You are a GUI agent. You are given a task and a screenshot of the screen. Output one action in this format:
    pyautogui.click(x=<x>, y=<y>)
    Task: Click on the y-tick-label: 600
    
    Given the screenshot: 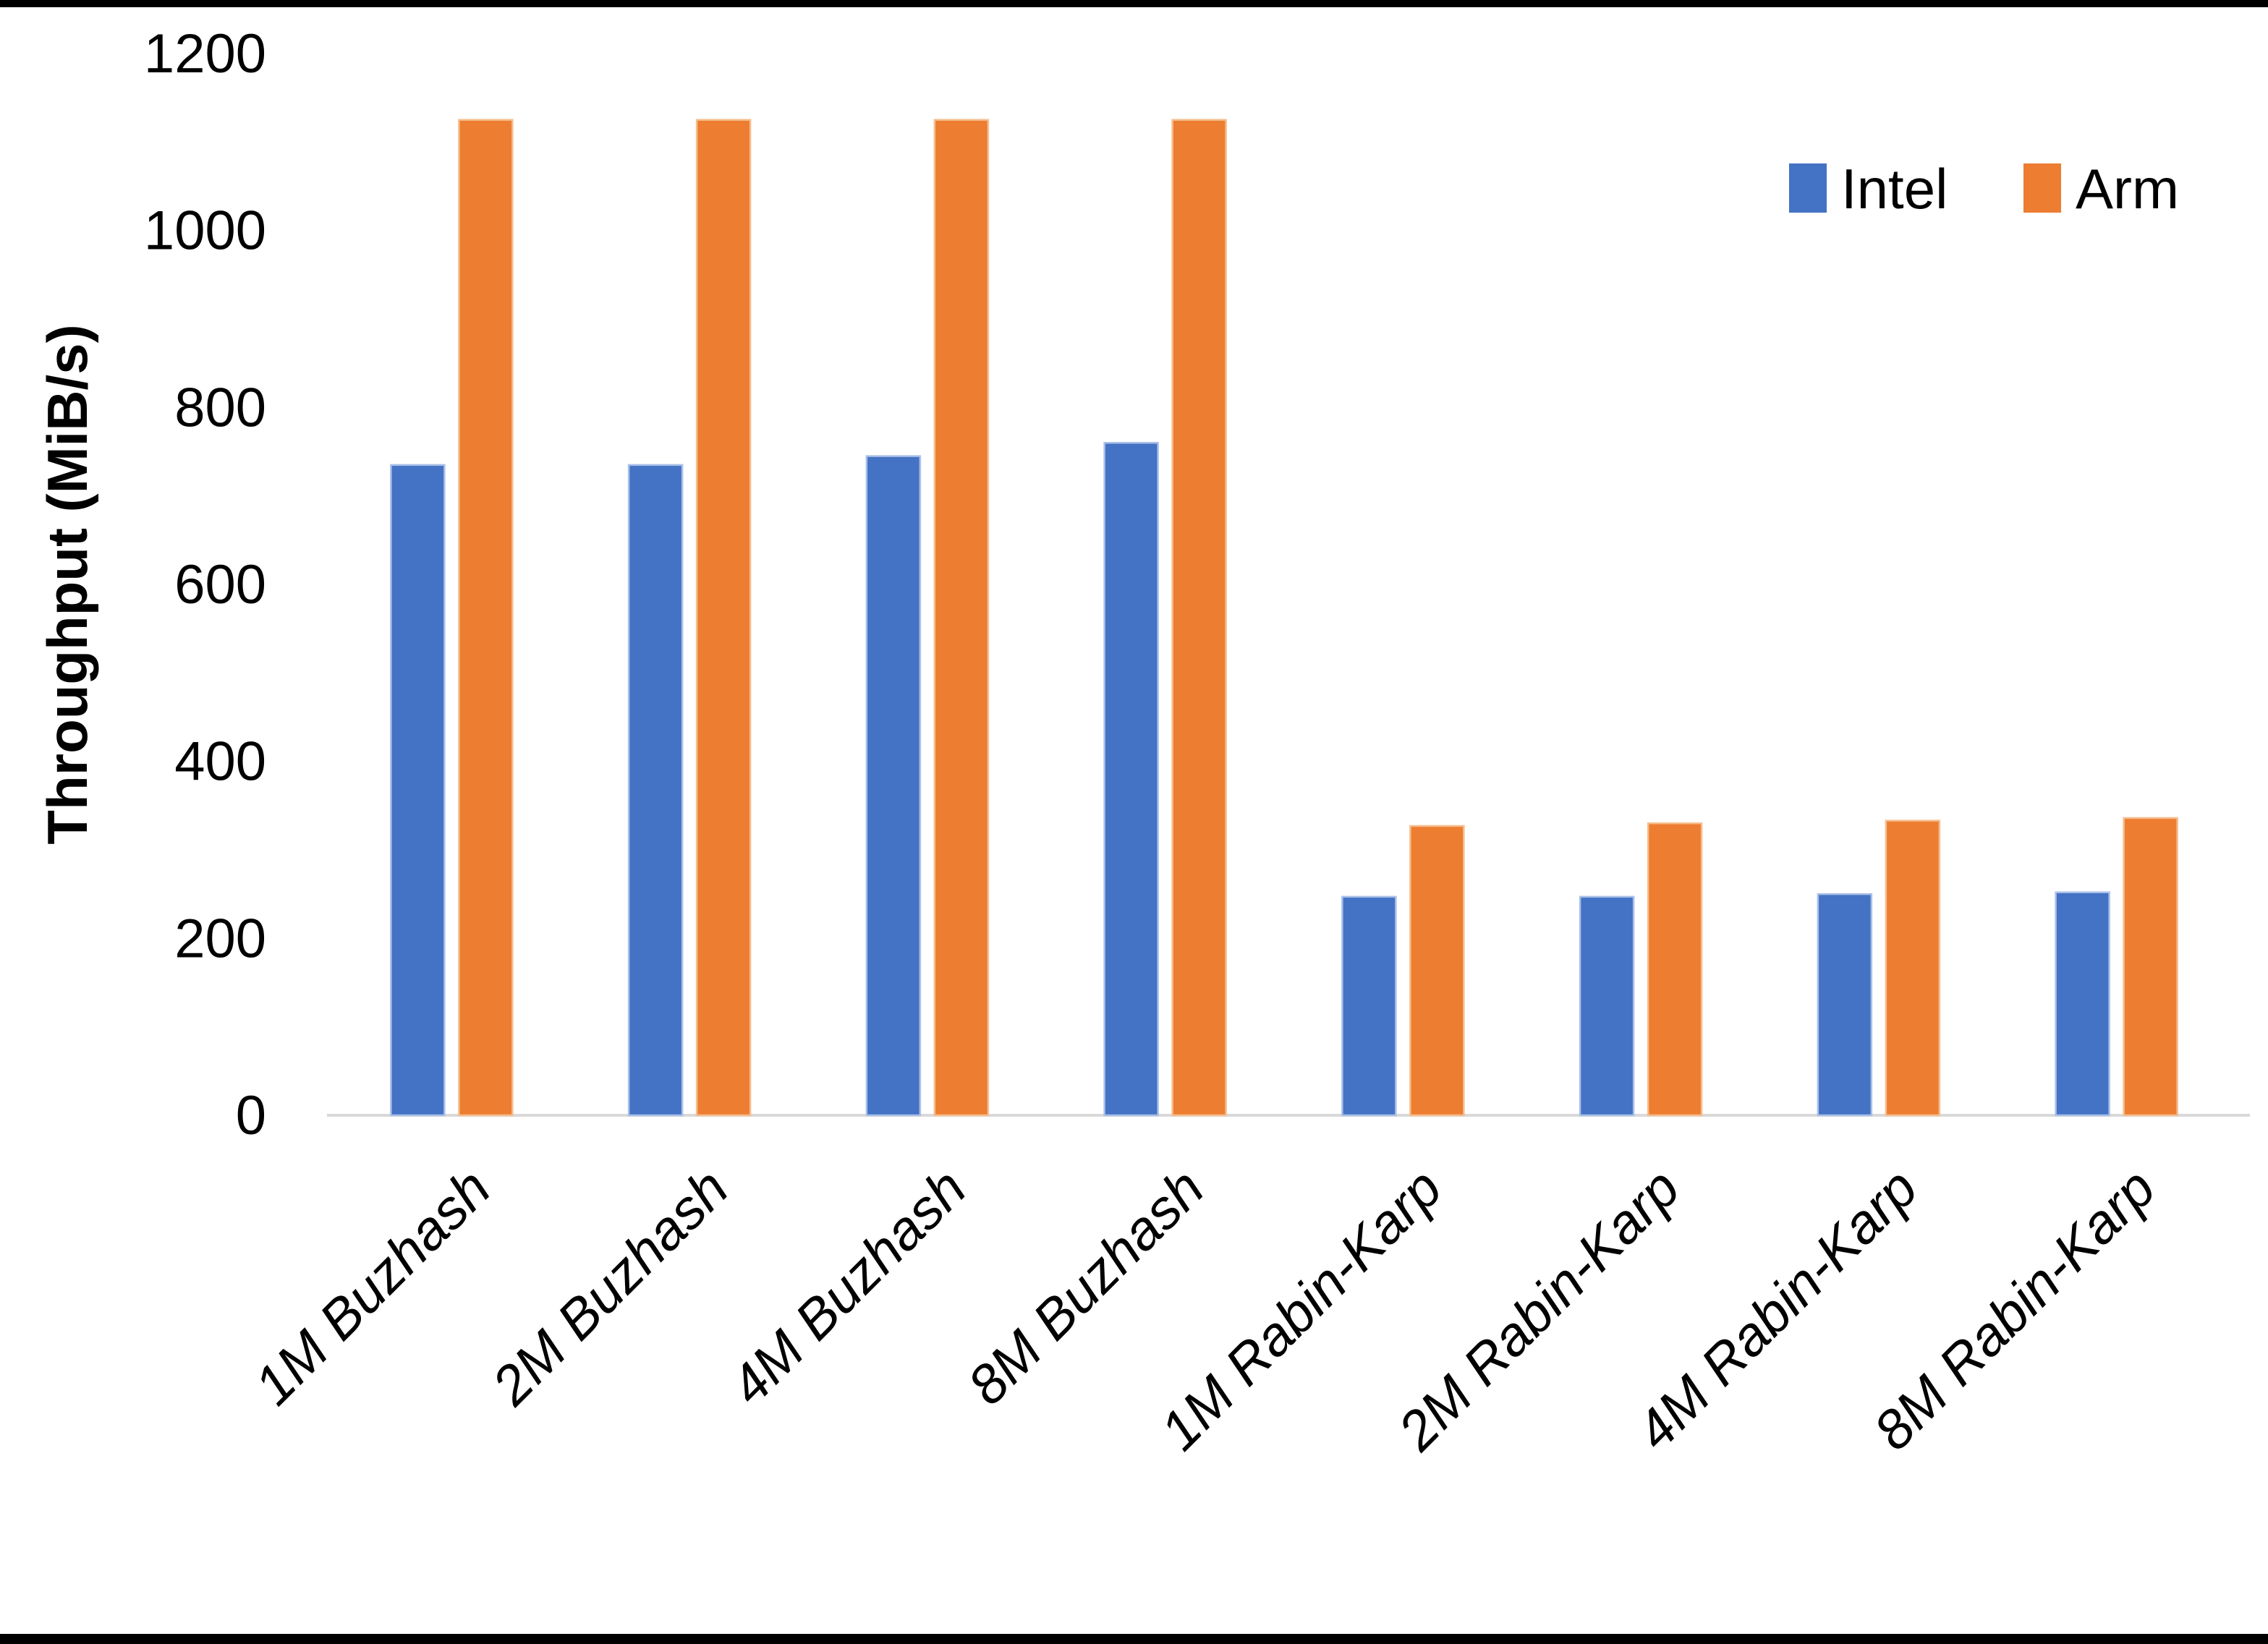 What is the action you would take?
    pyautogui.click(x=220, y=585)
    